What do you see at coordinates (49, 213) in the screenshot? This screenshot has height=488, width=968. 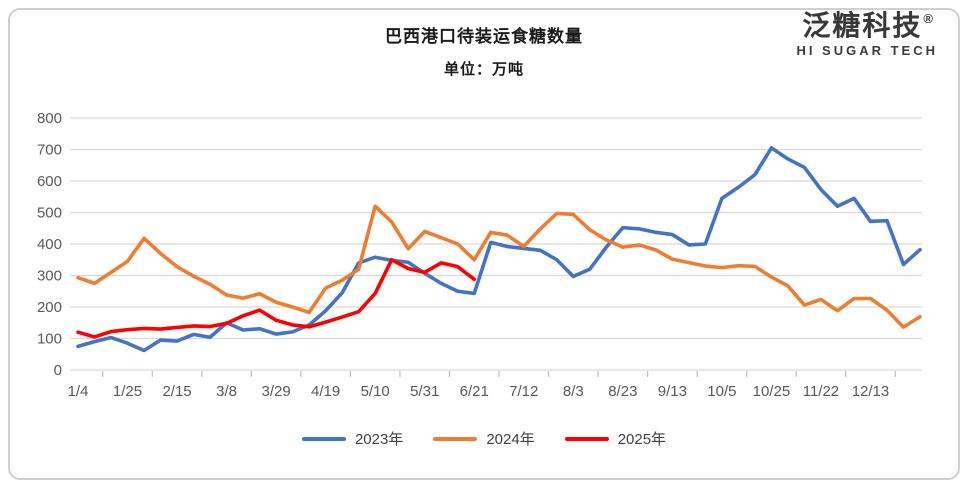 I see `y-axis-label-500: 500` at bounding box center [49, 213].